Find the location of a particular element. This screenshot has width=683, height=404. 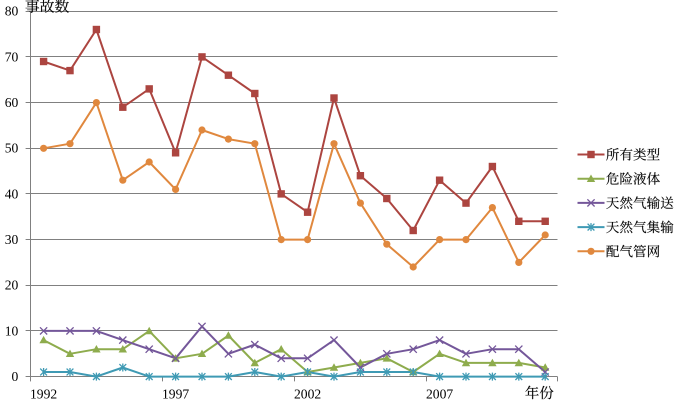

svg-text: 2007 is located at coordinates (439, 394).